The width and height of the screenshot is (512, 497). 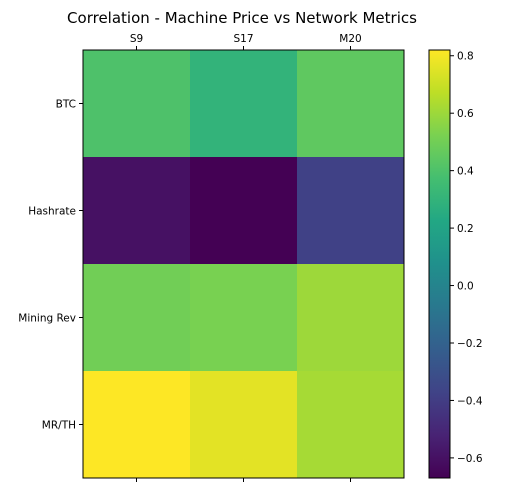 What do you see at coordinates (52, 212) in the screenshot?
I see `row-tick-label: Hashrate` at bounding box center [52, 212].